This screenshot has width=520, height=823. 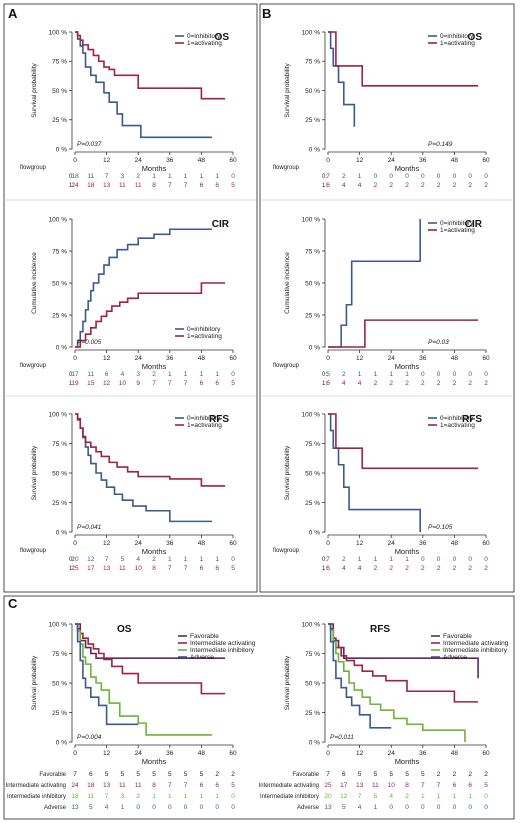 What do you see at coordinates (342, 737) in the screenshot?
I see `p-value: P=0.011` at bounding box center [342, 737].